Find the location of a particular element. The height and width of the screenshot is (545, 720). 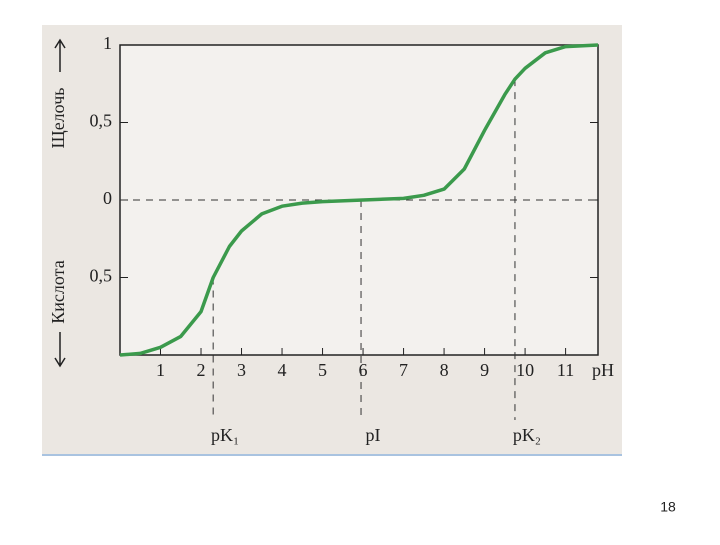

y-label-lower: Кислота is located at coordinates (58, 291).